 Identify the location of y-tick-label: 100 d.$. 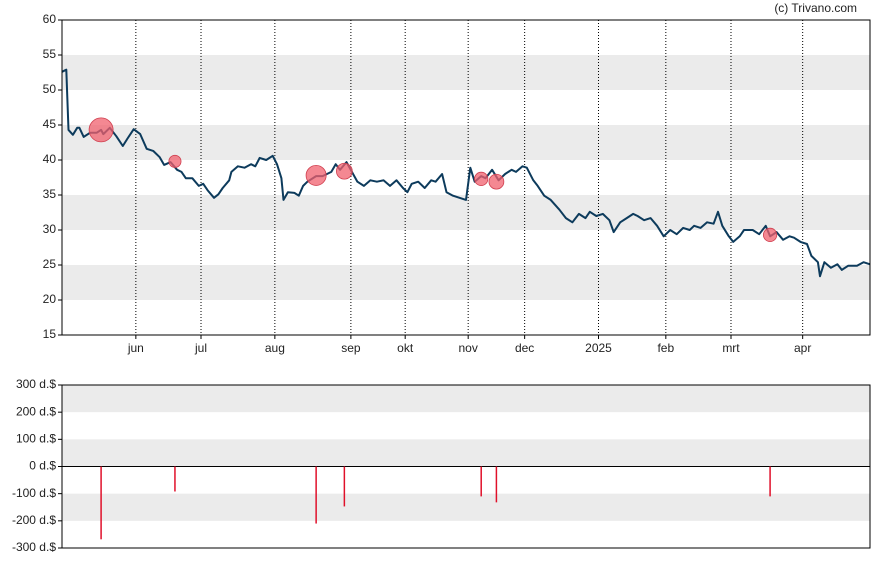
(36, 439).